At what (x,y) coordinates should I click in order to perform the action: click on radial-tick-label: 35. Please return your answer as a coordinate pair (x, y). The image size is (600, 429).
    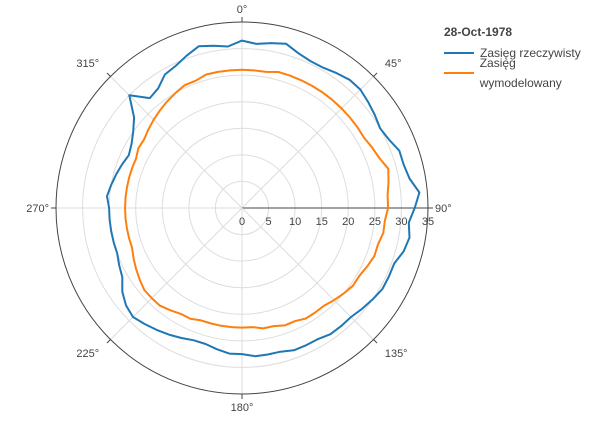
    Looking at the image, I should click on (428, 222).